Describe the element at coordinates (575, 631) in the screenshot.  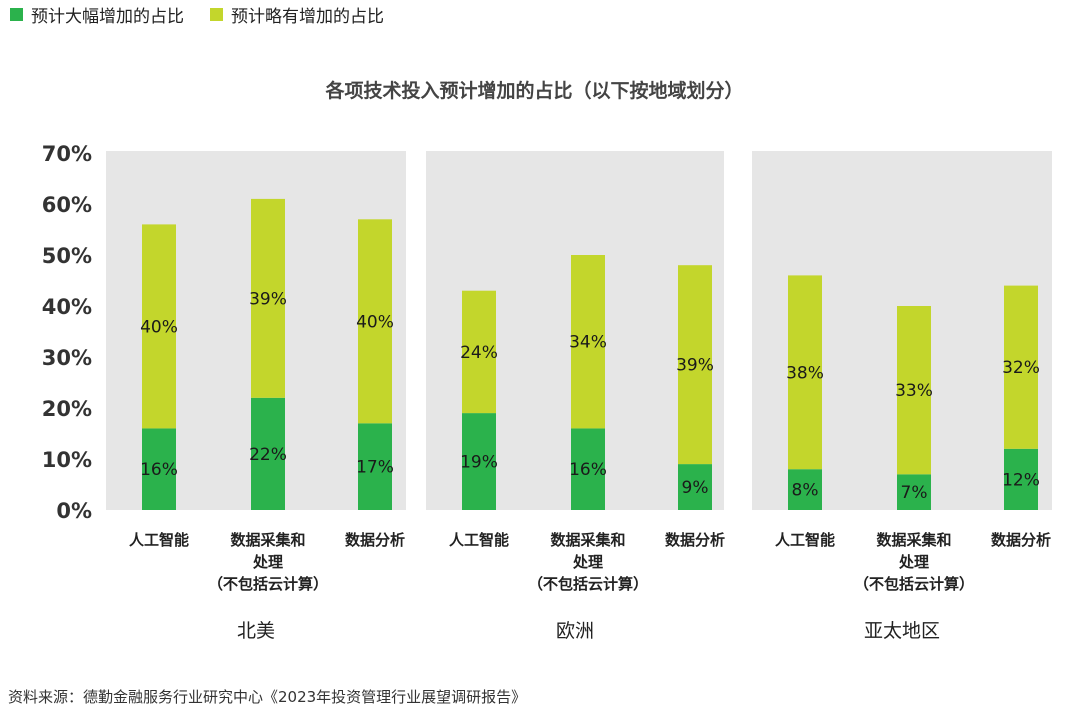
I see `region-label: 欧洲` at that location.